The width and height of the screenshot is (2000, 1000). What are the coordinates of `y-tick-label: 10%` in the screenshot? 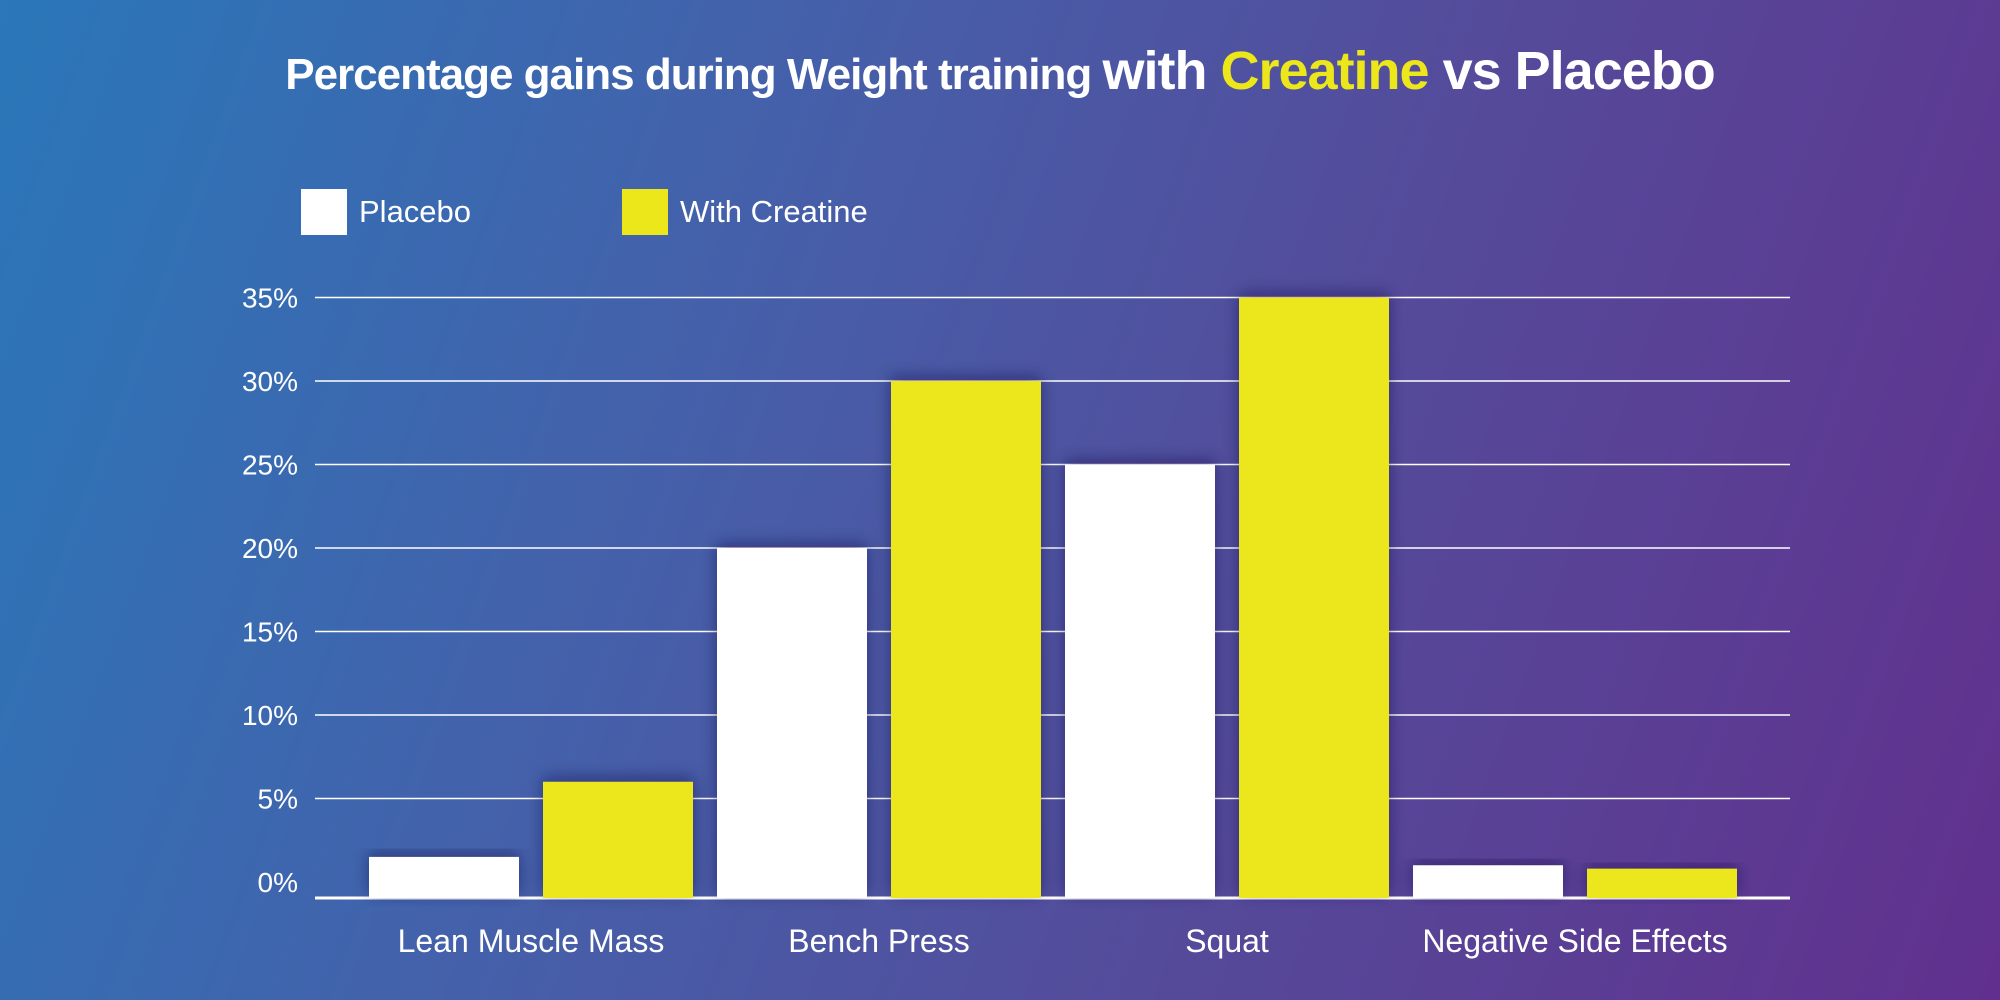 It's located at (270, 715).